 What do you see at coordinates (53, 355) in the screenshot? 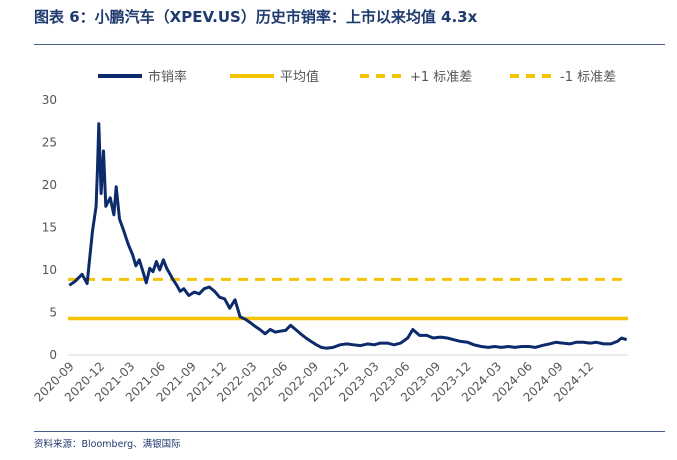
I see `y-tick-label: 0` at bounding box center [53, 355].